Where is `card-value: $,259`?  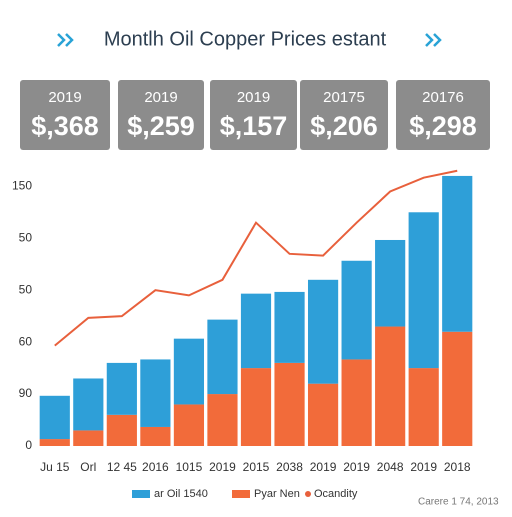
card-value: $,259 is located at coordinates (161, 126).